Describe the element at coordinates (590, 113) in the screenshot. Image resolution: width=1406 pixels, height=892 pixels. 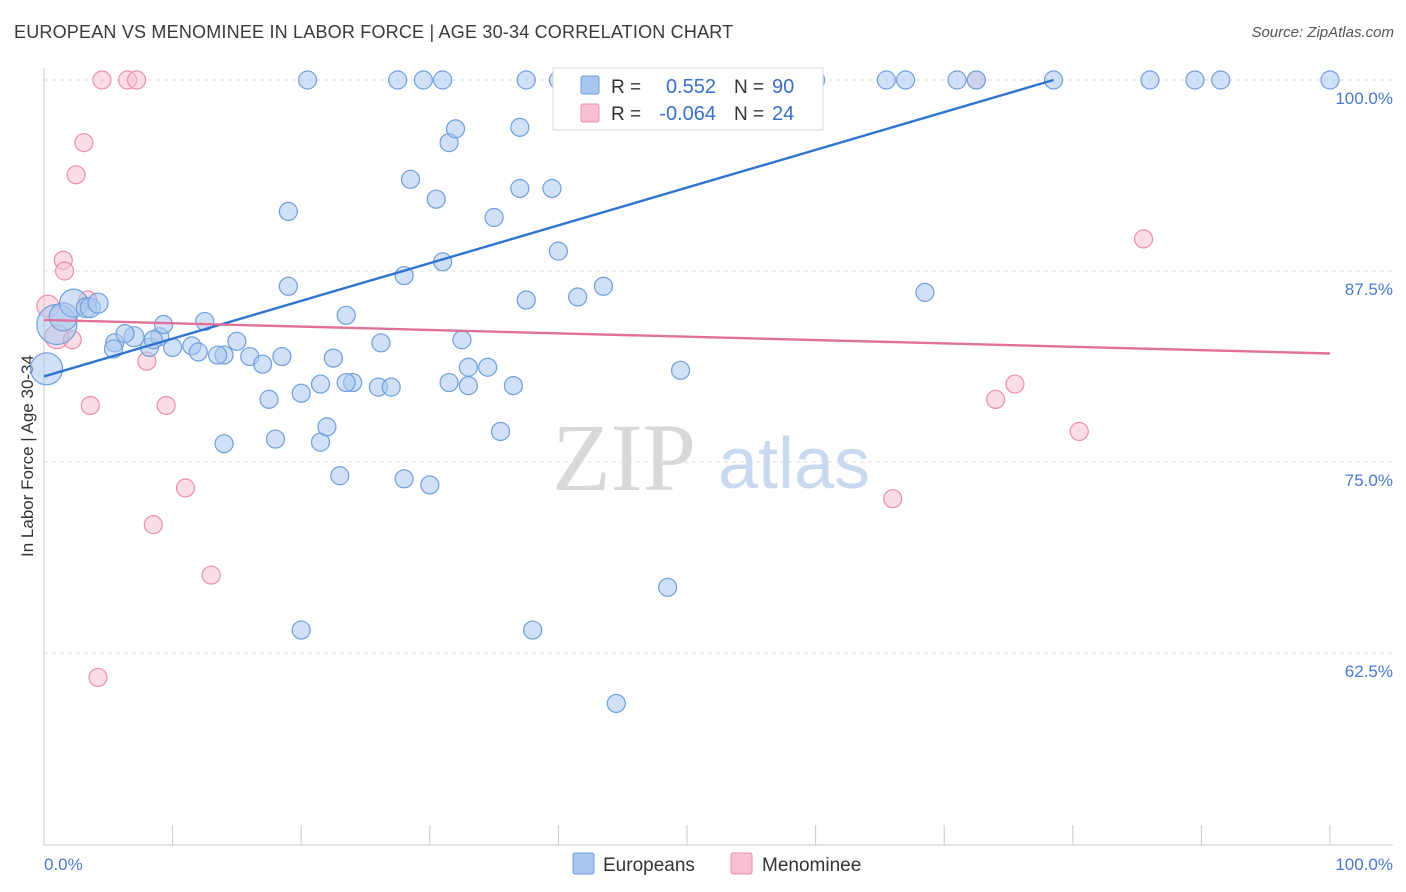
I see `legend-swatch-menominee` at that location.